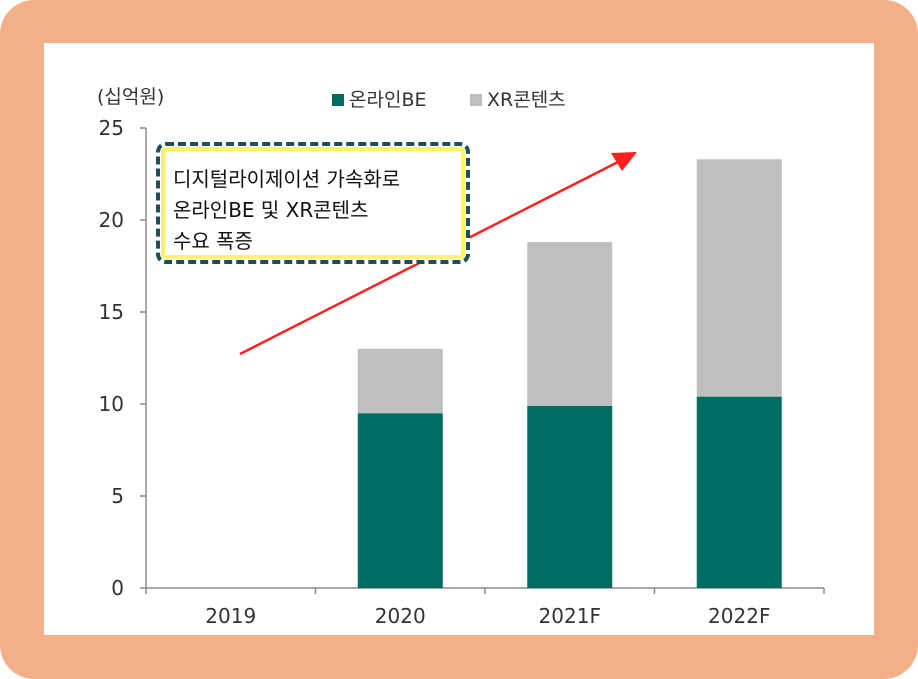 Image resolution: width=918 pixels, height=679 pixels. What do you see at coordinates (570, 616) in the screenshot?
I see `x-tick-label: 2021F` at bounding box center [570, 616].